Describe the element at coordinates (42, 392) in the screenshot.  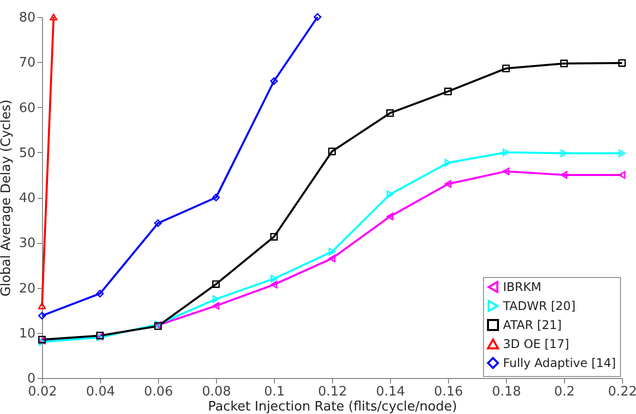
I see `x-tick-label: 0.02` at that location.